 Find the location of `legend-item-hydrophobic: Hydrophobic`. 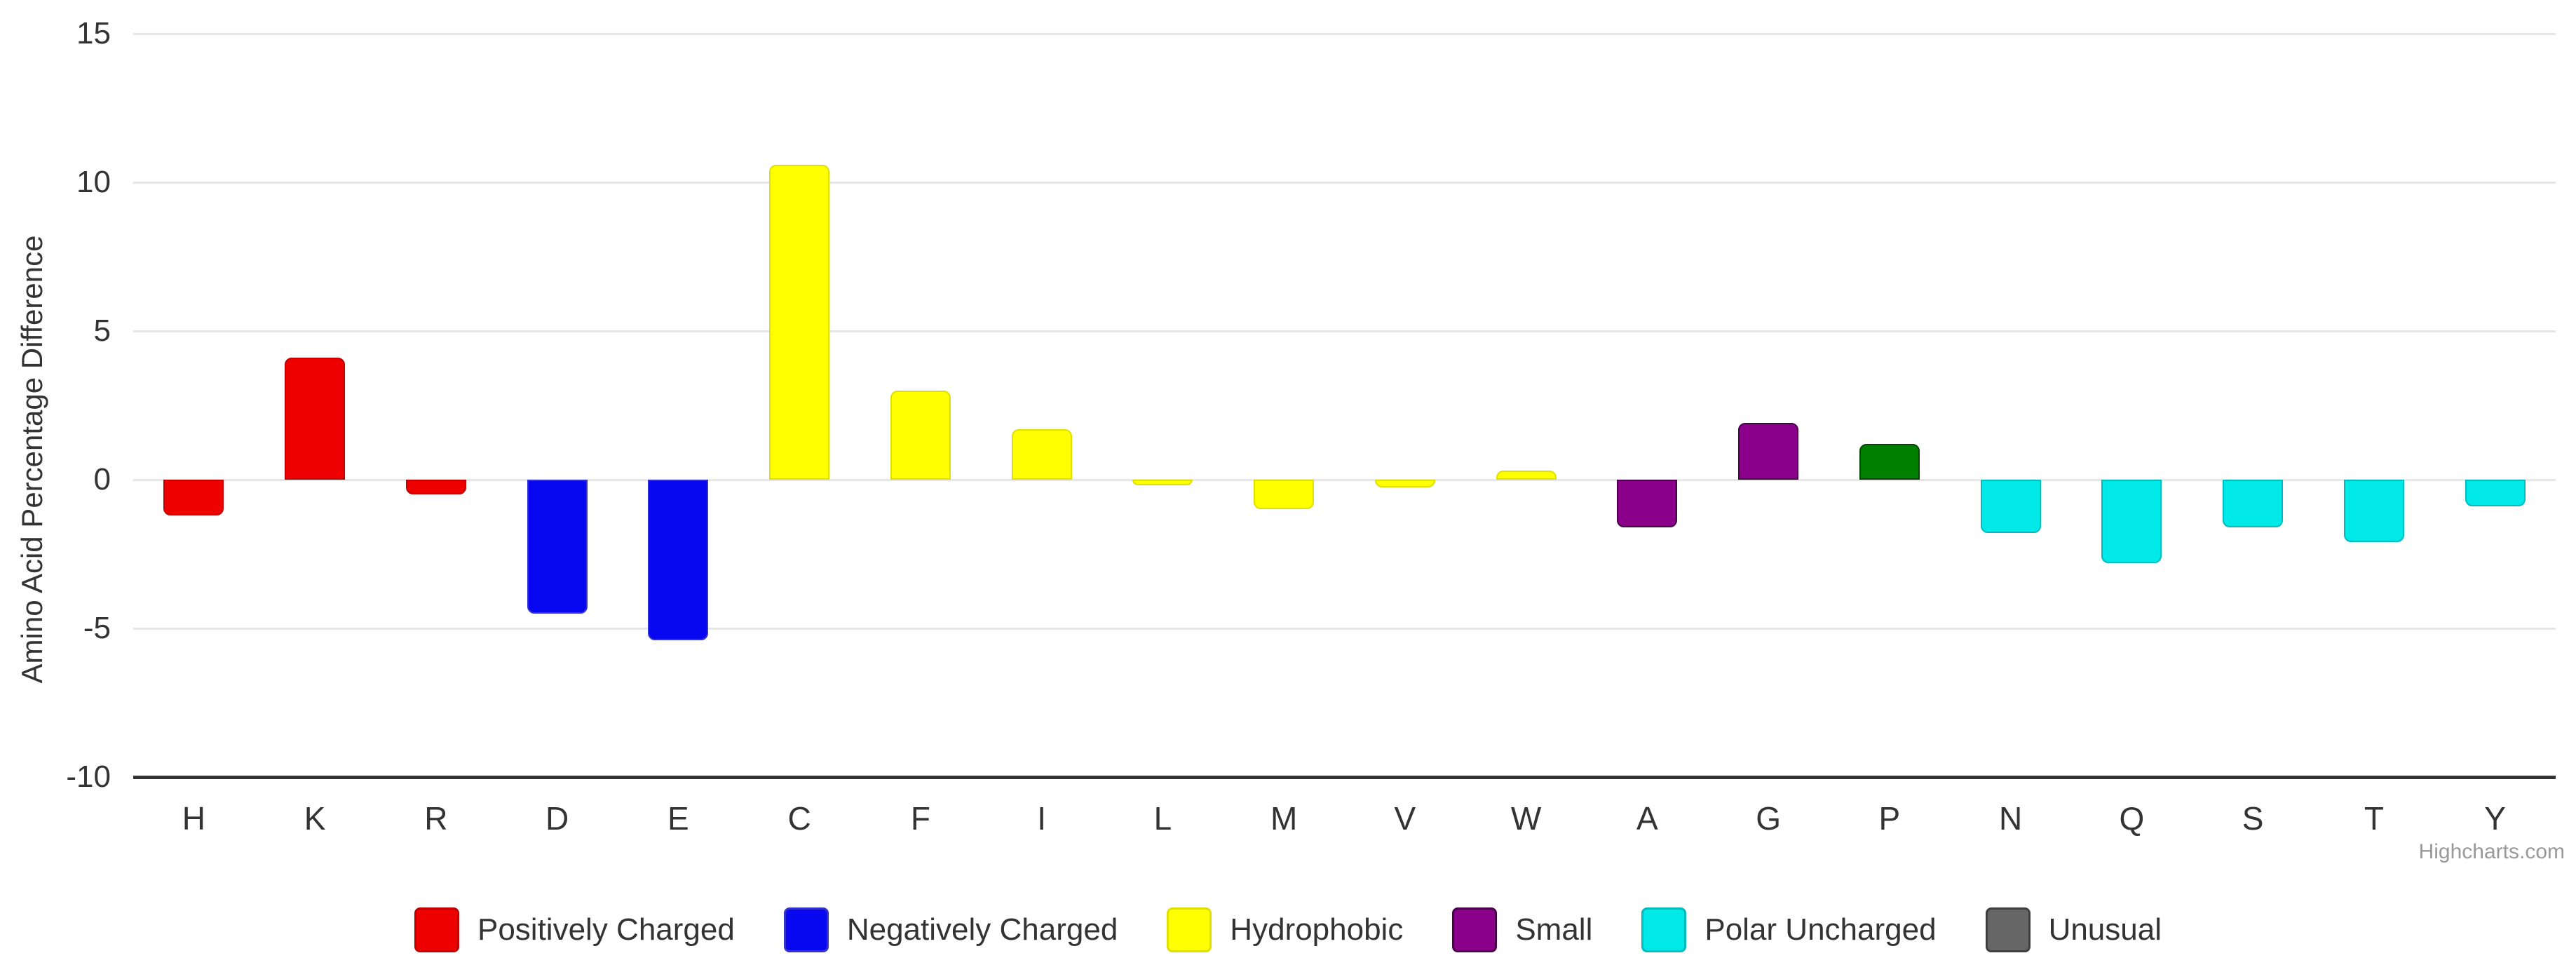

legend-item-hydrophobic: Hydrophobic is located at coordinates (1285, 929).